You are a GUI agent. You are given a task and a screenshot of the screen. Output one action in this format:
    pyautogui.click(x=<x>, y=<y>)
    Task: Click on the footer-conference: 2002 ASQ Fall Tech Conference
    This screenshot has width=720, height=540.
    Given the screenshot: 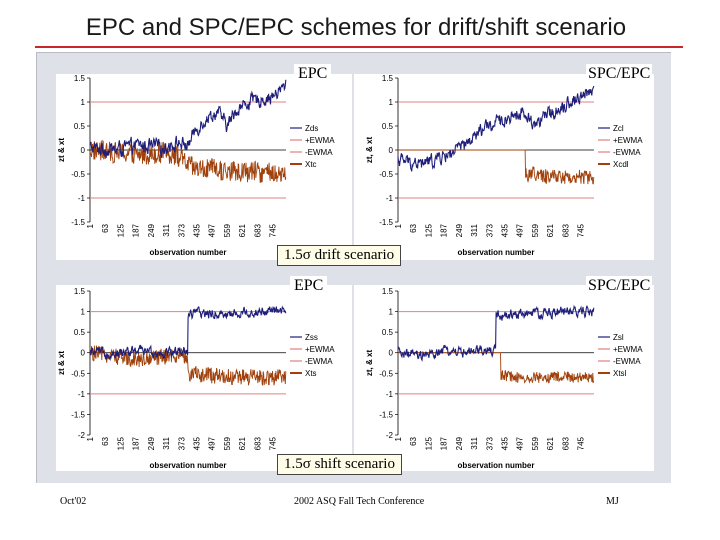 What is the action you would take?
    pyautogui.click(x=359, y=501)
    